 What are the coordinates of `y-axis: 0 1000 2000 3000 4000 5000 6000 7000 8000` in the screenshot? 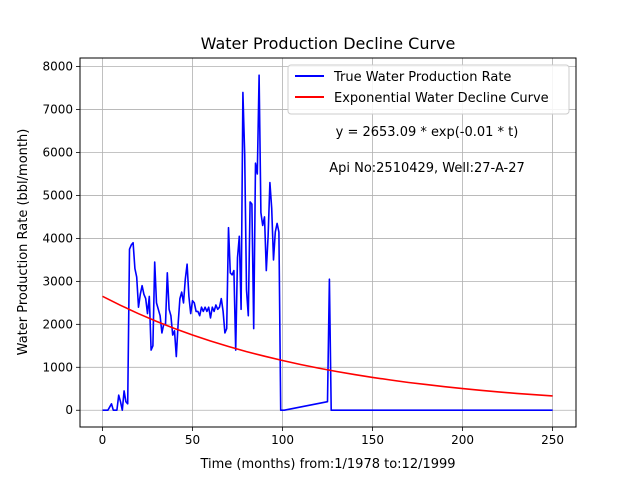 It's located at (61, 238).